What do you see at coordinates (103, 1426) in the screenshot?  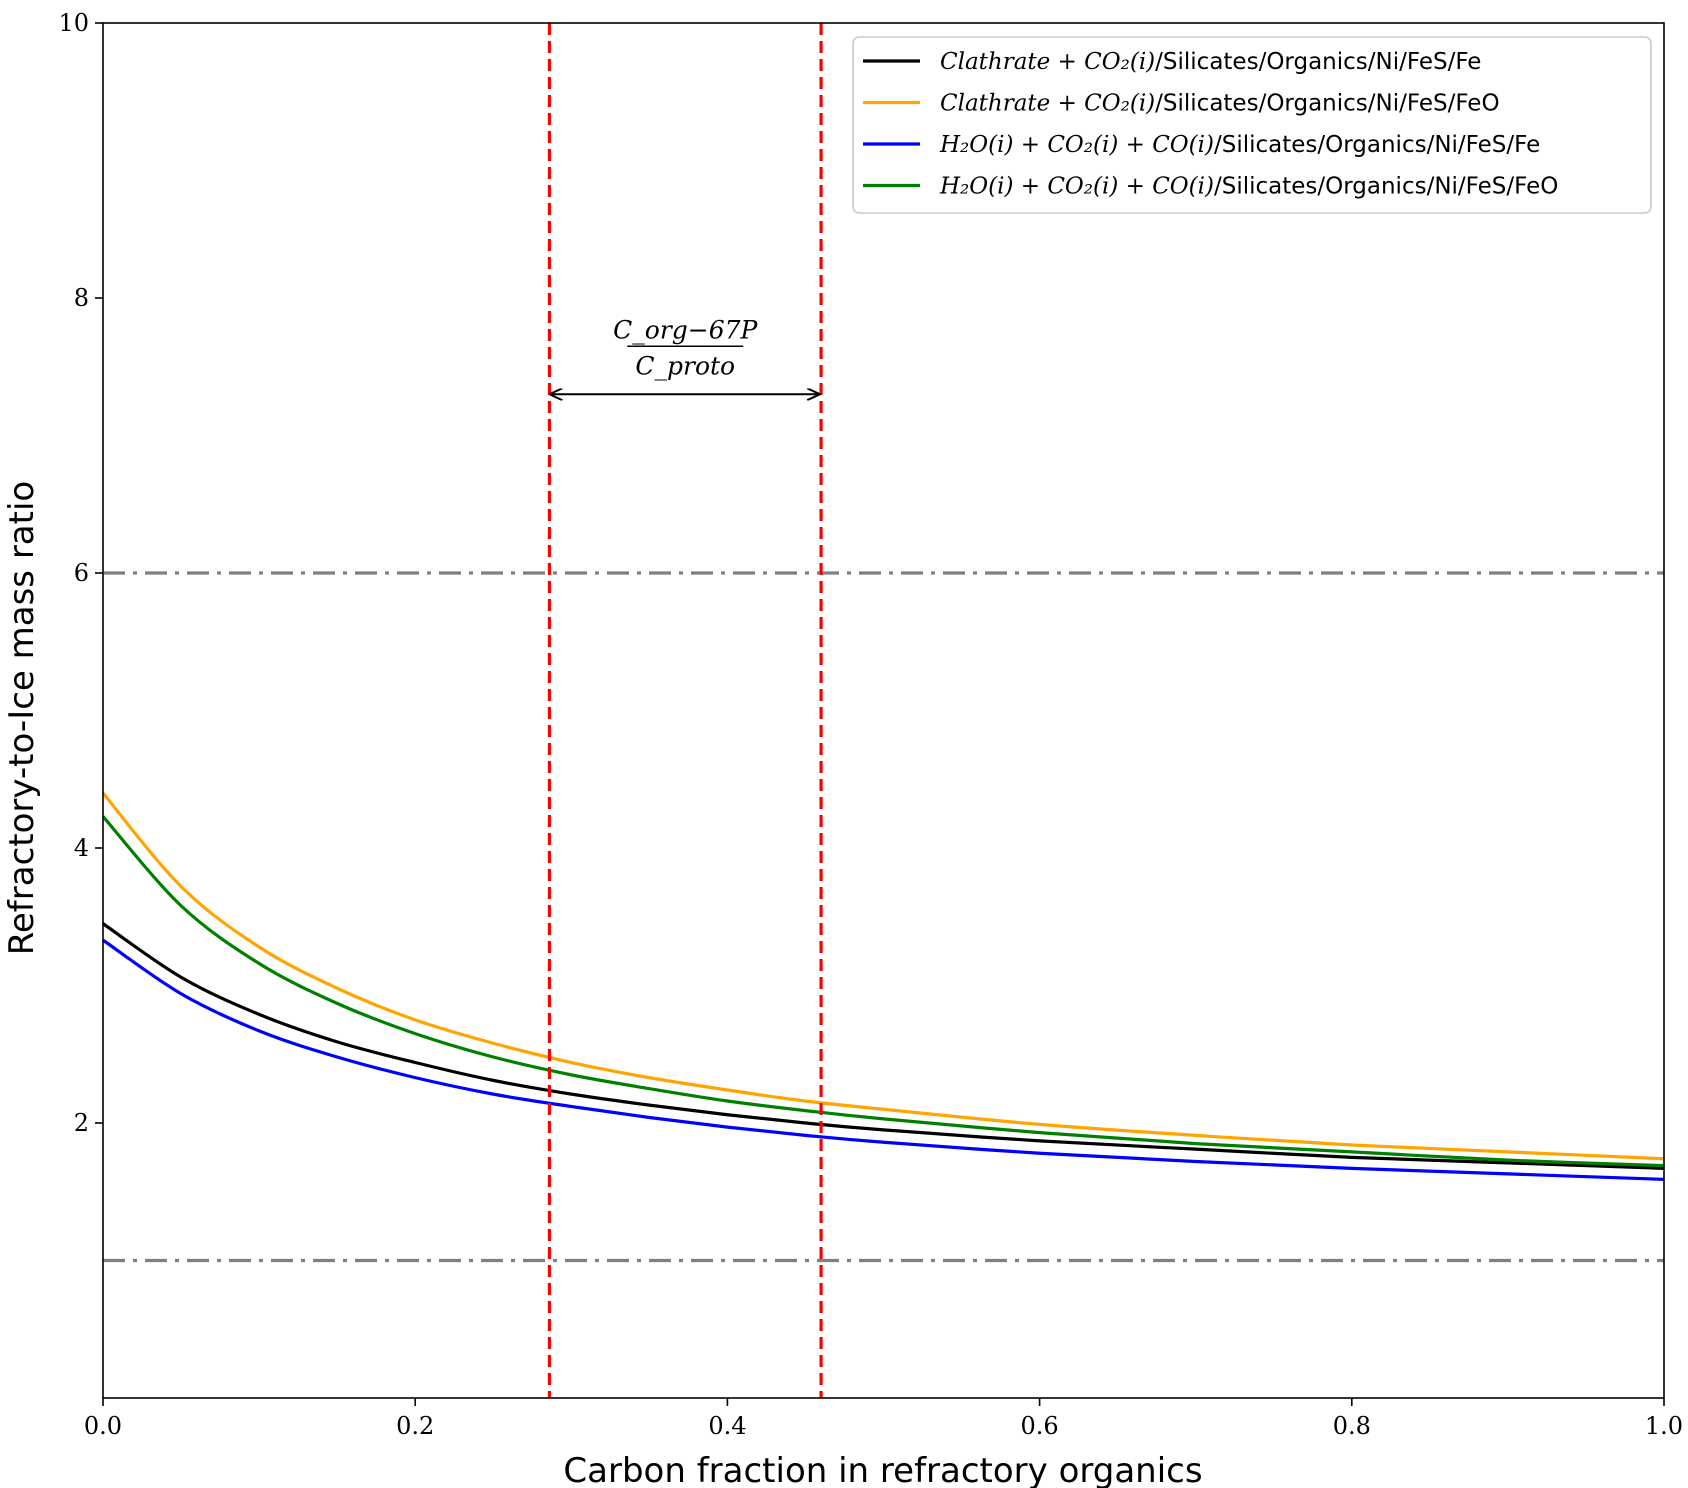 I see `x-tick-label: 0.0` at bounding box center [103, 1426].